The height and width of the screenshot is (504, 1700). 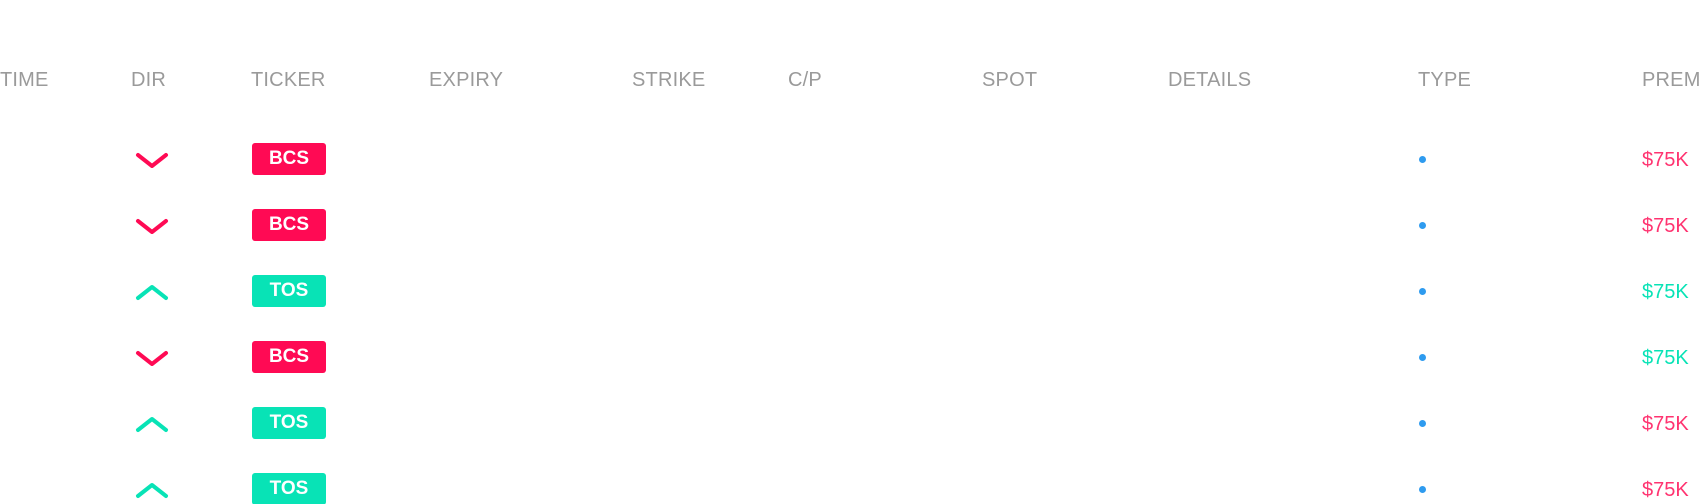 I want to click on header-spot: SPOT, so click(x=1010, y=80).